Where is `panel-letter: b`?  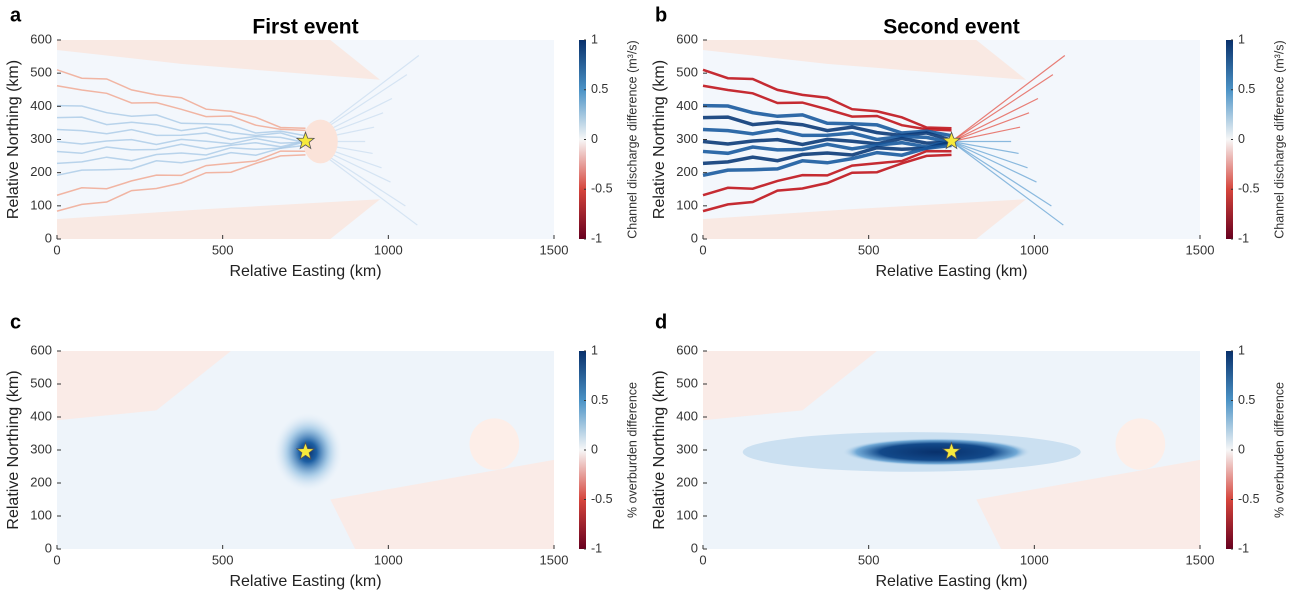
panel-letter: b is located at coordinates (661, 15).